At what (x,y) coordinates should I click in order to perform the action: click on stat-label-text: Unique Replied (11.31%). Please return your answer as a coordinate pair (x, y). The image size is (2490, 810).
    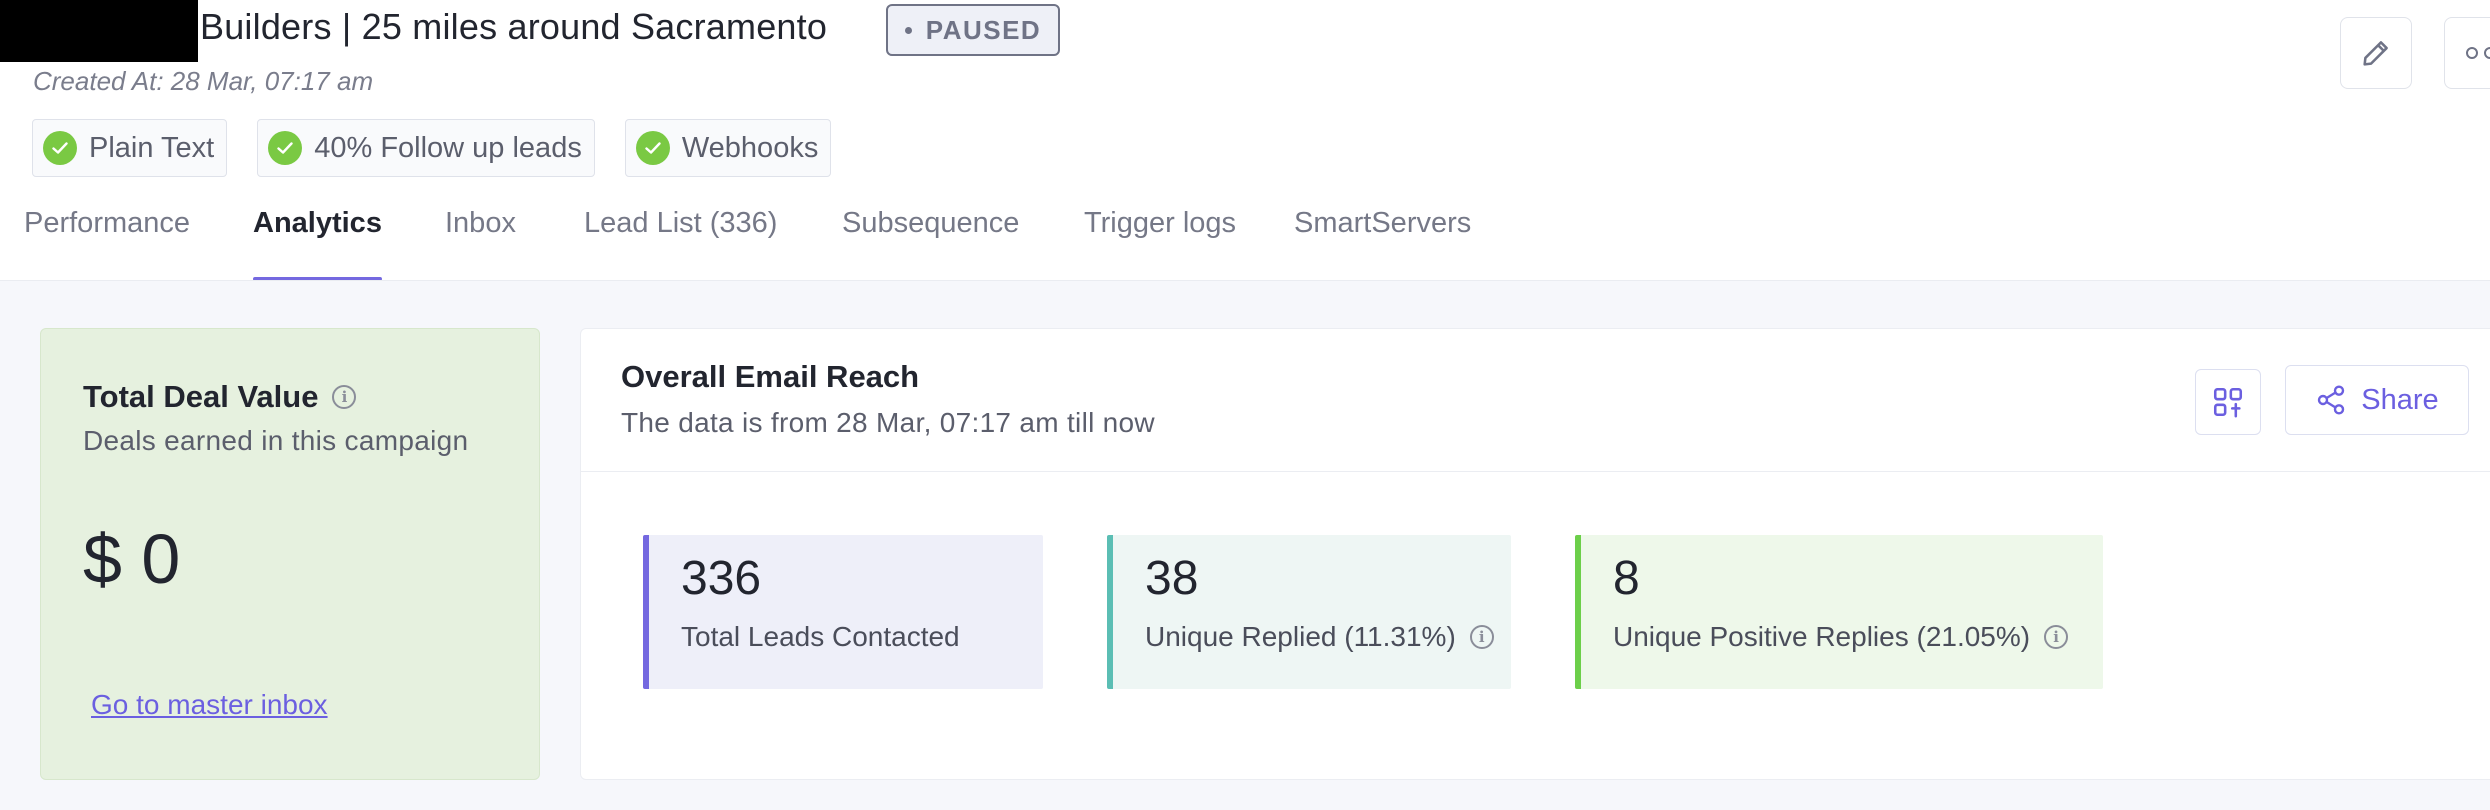
    Looking at the image, I should click on (1300, 636).